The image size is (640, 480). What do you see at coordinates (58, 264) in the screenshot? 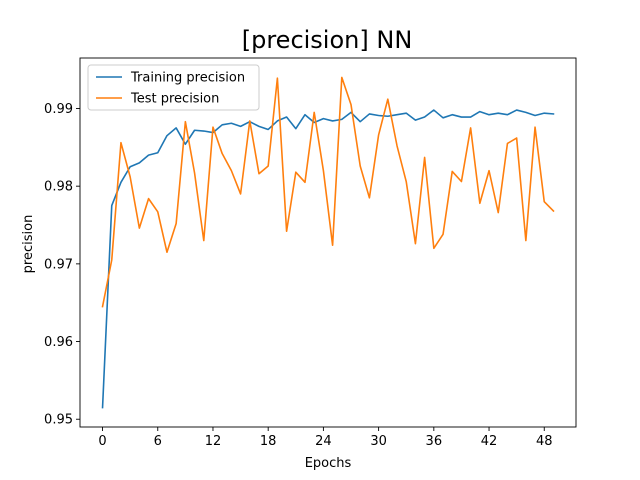
I see `y-tick-label: 0.97` at bounding box center [58, 264].